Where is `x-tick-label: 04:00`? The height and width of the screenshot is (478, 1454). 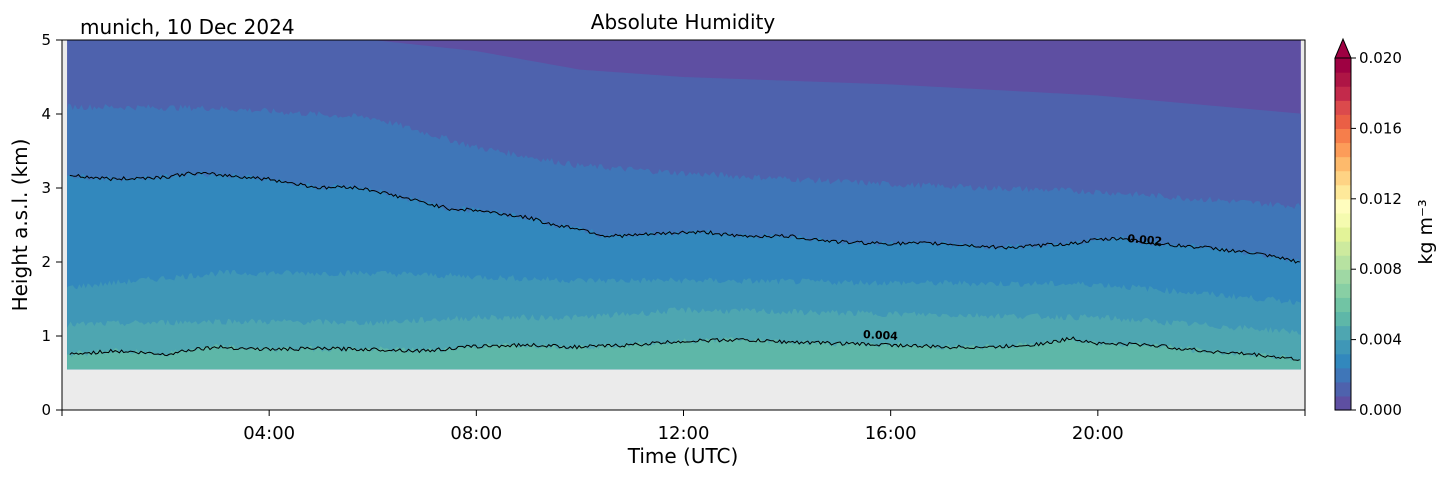
x-tick-label: 04:00 is located at coordinates (269, 433).